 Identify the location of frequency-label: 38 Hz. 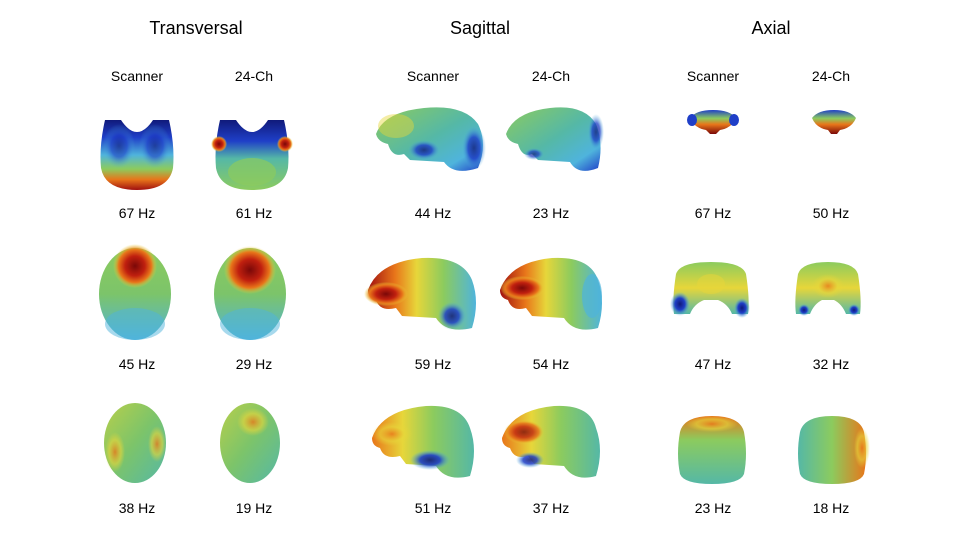
(137, 508).